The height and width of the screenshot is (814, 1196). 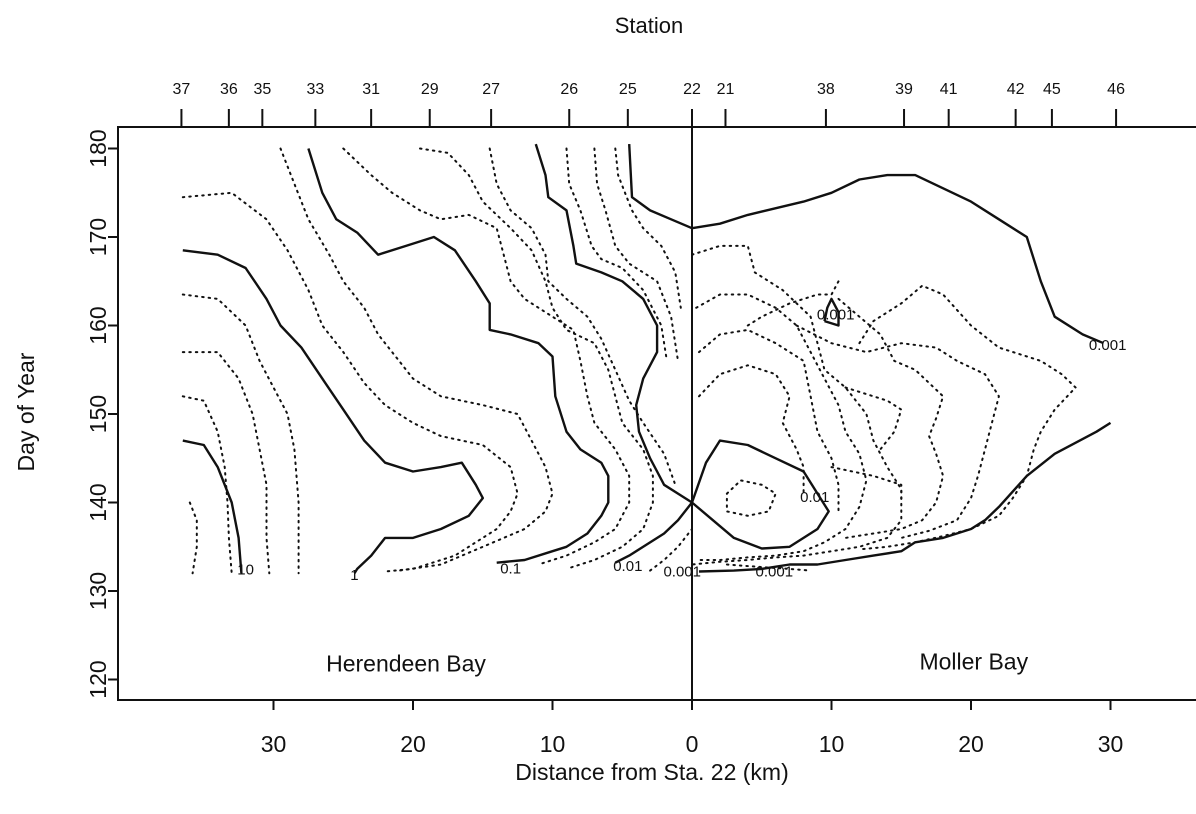 What do you see at coordinates (229, 89) in the screenshot?
I see `station-label: 36` at bounding box center [229, 89].